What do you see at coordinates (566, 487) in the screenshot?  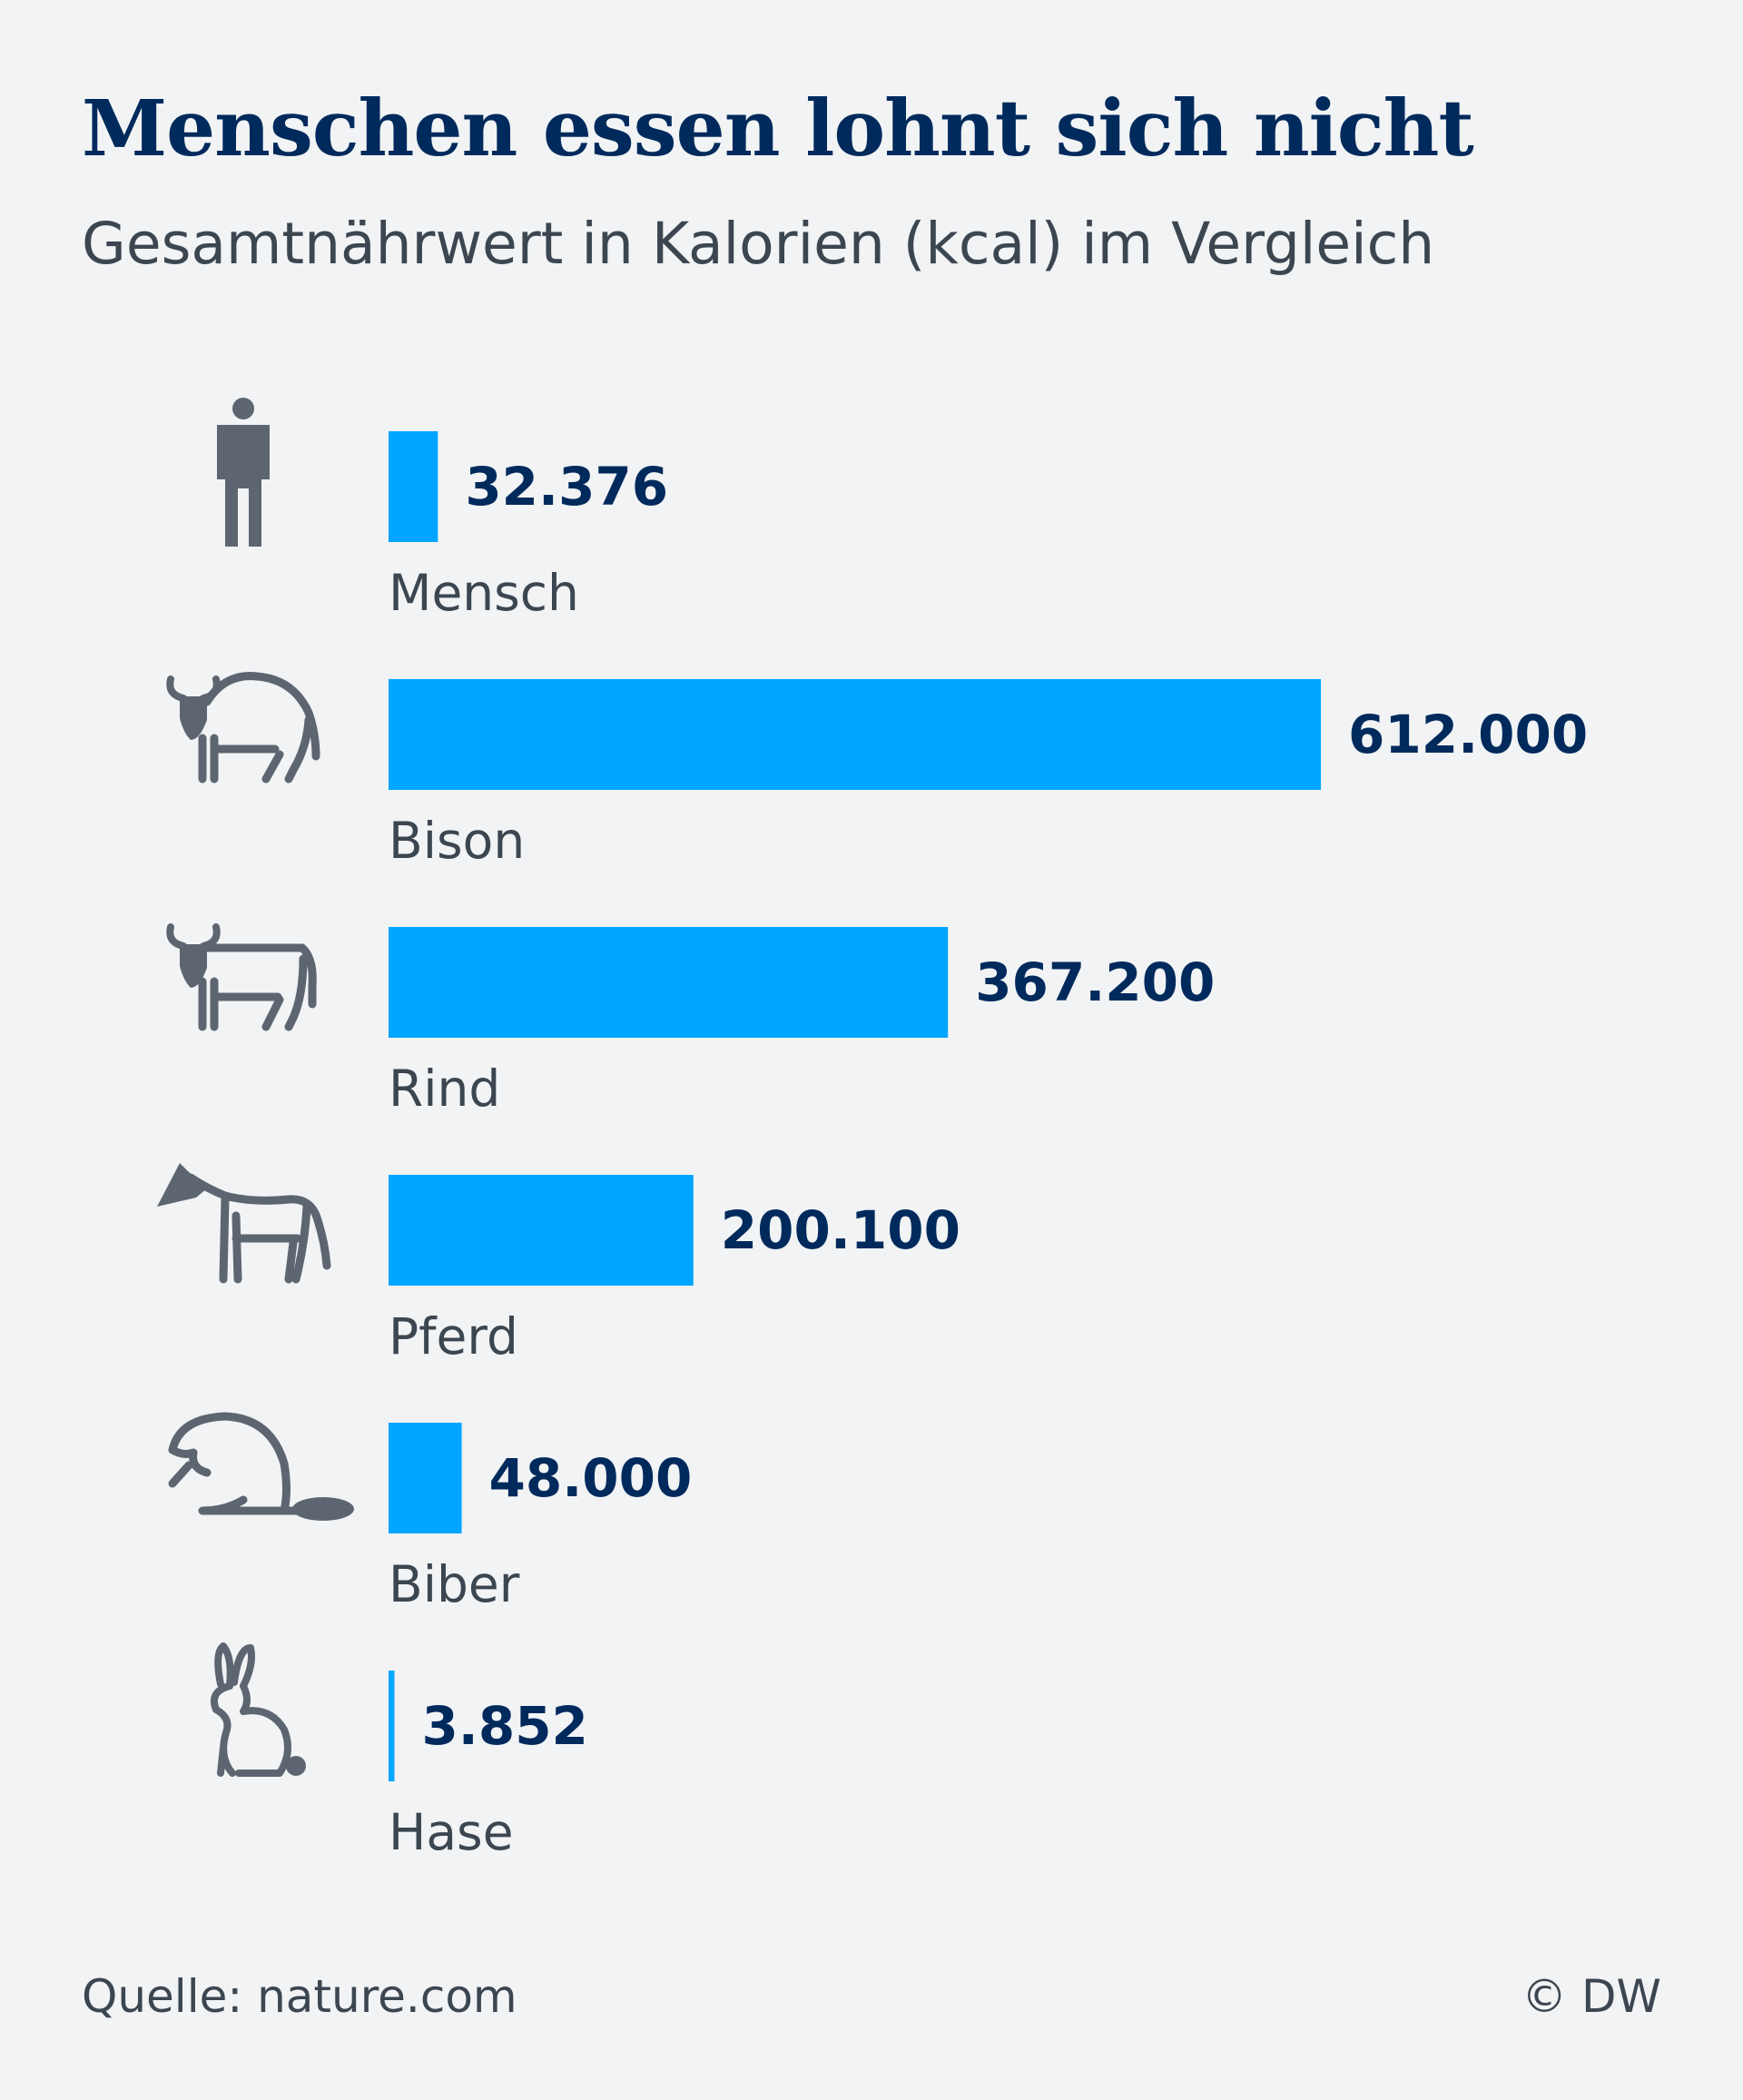 I see `value-label: 32.376` at bounding box center [566, 487].